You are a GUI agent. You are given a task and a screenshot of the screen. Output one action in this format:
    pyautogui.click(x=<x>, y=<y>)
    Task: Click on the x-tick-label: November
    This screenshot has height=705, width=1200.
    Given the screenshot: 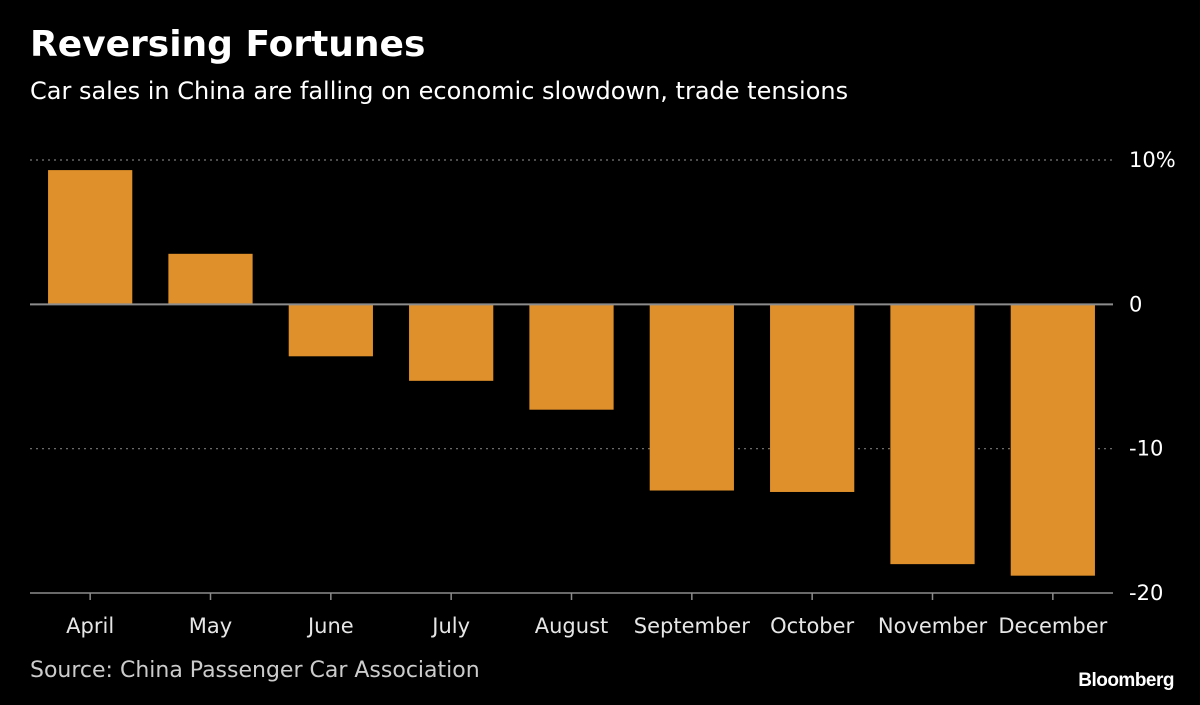 What is the action you would take?
    pyautogui.click(x=933, y=626)
    